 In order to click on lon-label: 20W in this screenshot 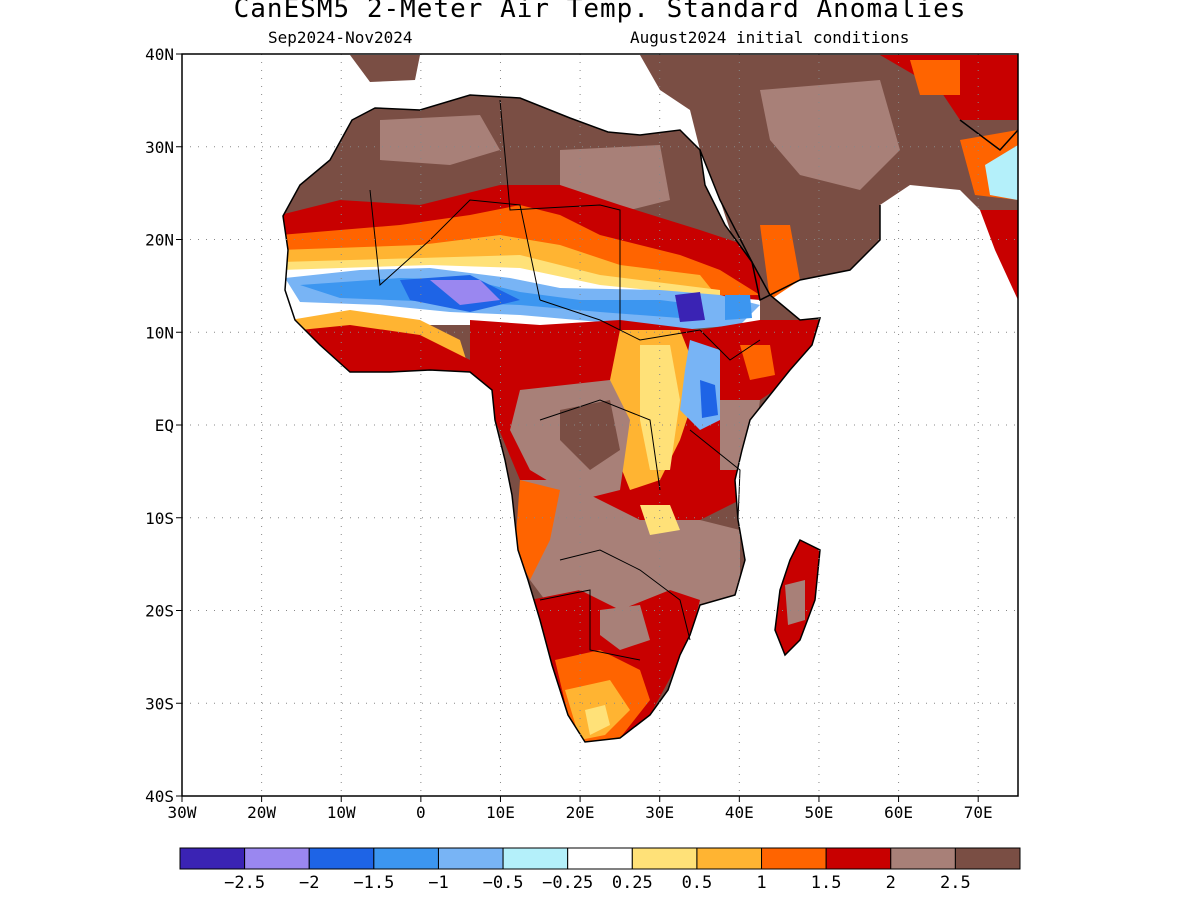, I will do `click(261, 812)`.